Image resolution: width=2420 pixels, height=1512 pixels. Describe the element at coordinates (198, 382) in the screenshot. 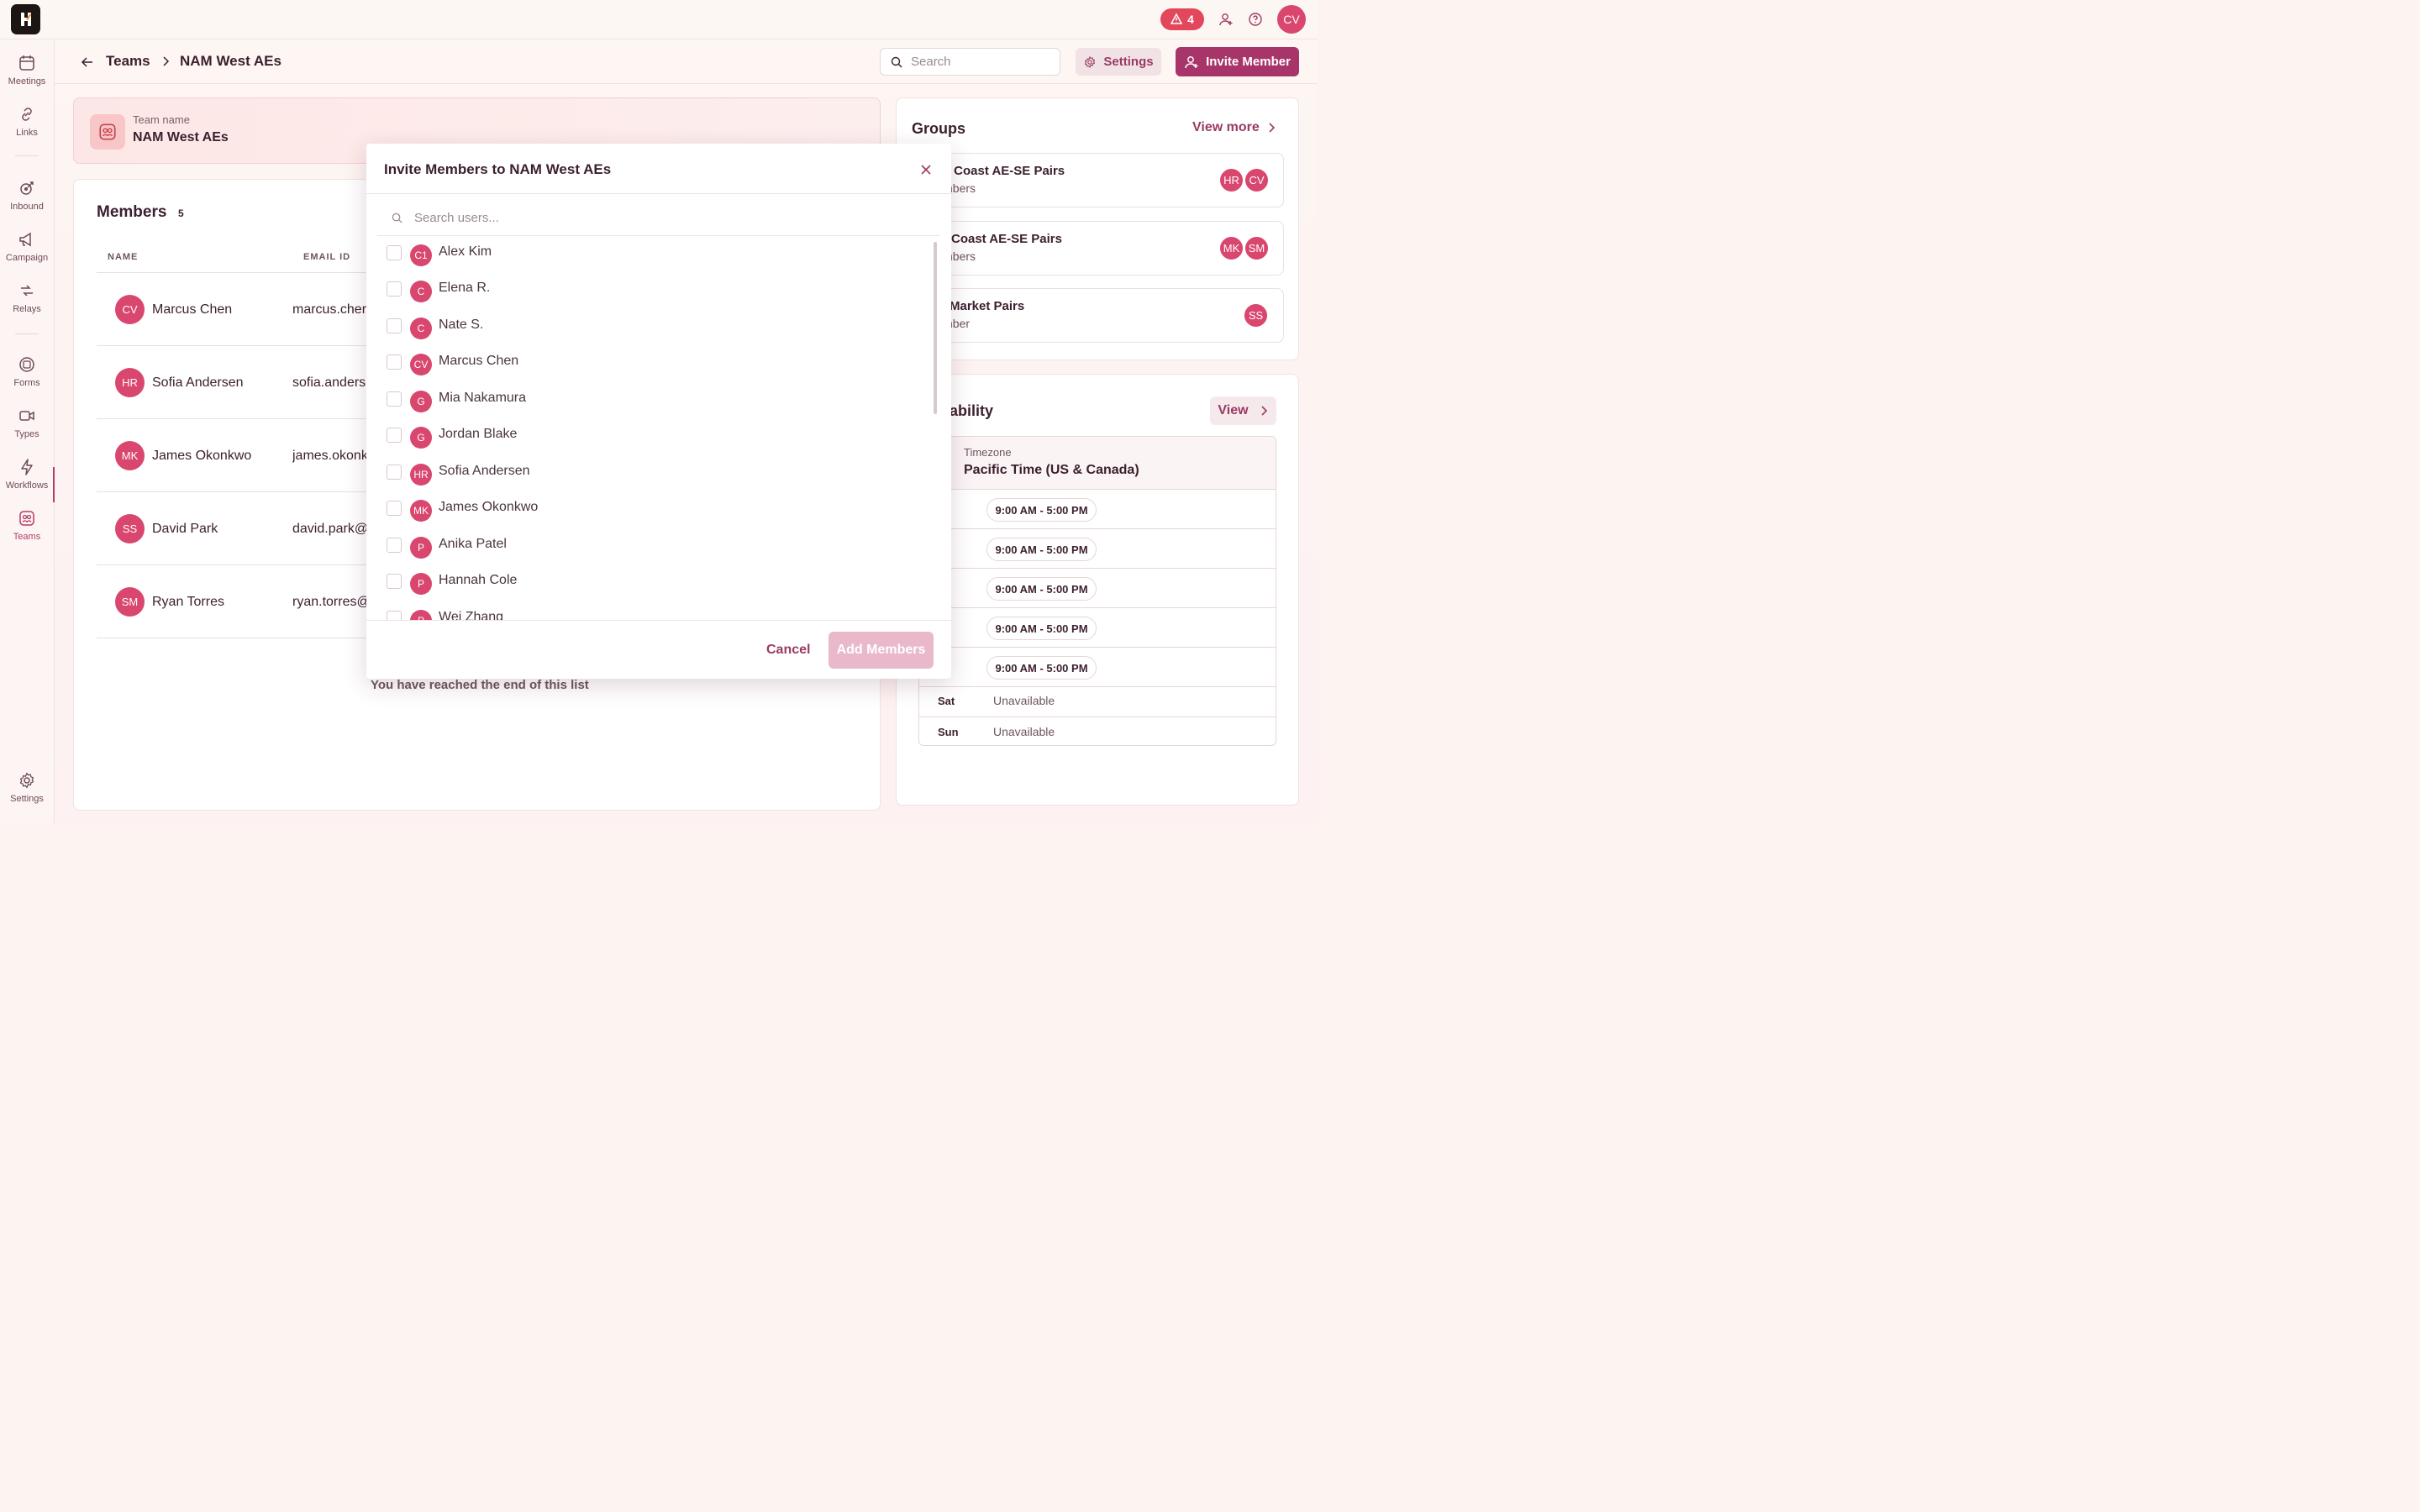

I see `member-name: Sofia Andersen` at that location.